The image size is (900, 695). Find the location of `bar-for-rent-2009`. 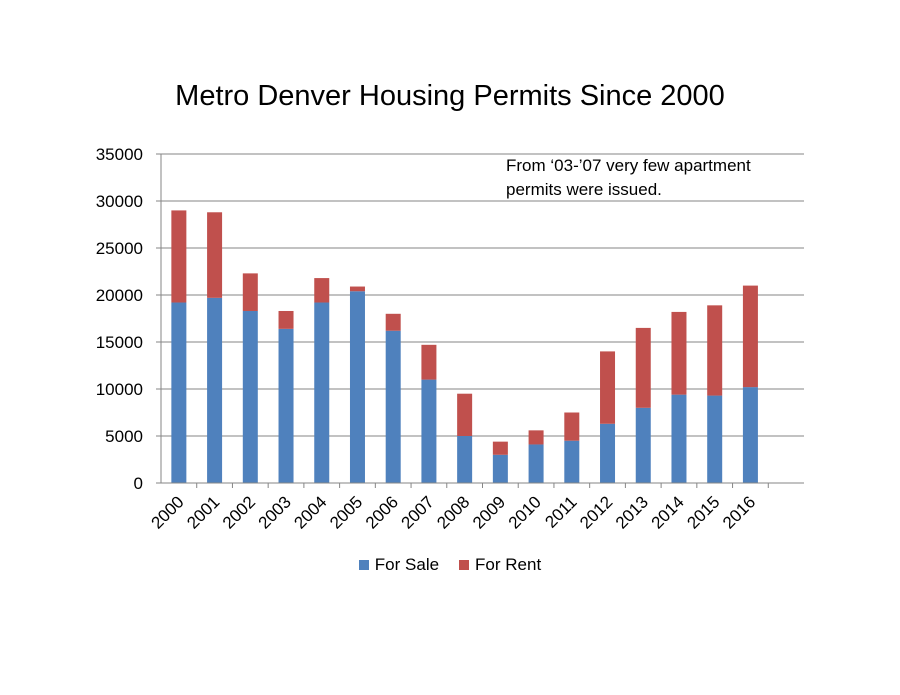

bar-for-rent-2009 is located at coordinates (500, 448).